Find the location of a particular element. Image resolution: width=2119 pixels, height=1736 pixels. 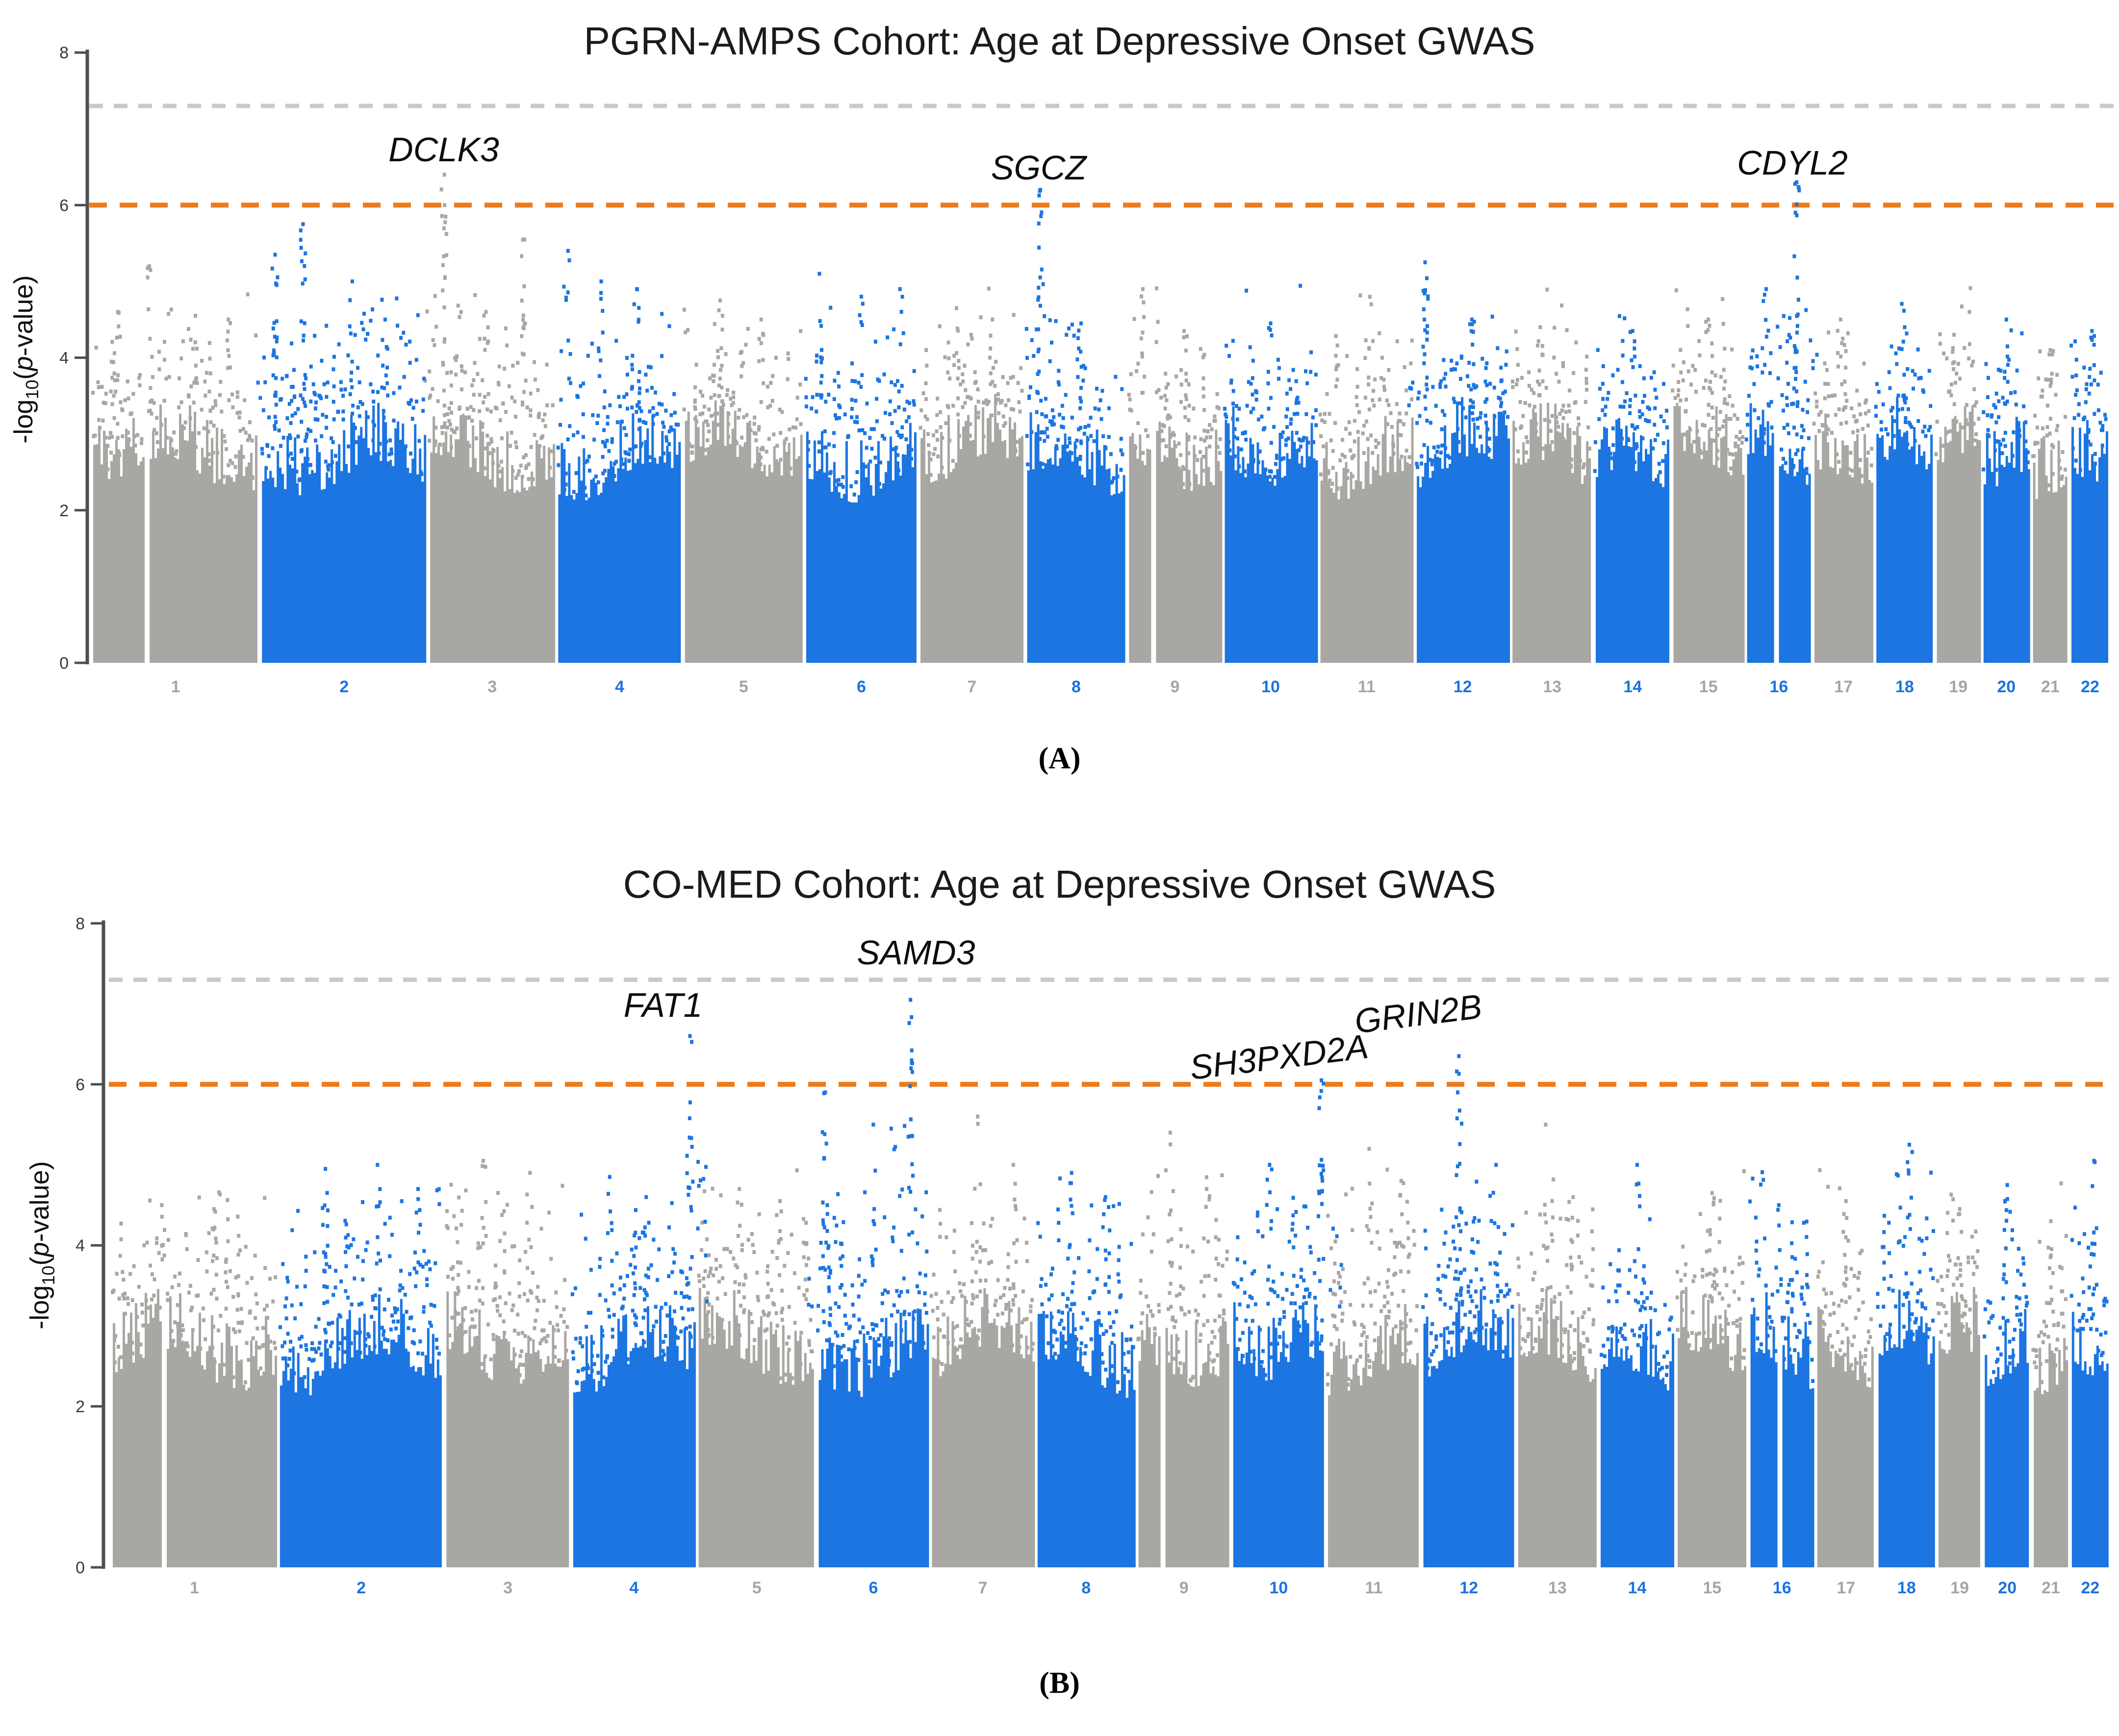

y-axis-label-p: p is located at coordinates (24, 364).